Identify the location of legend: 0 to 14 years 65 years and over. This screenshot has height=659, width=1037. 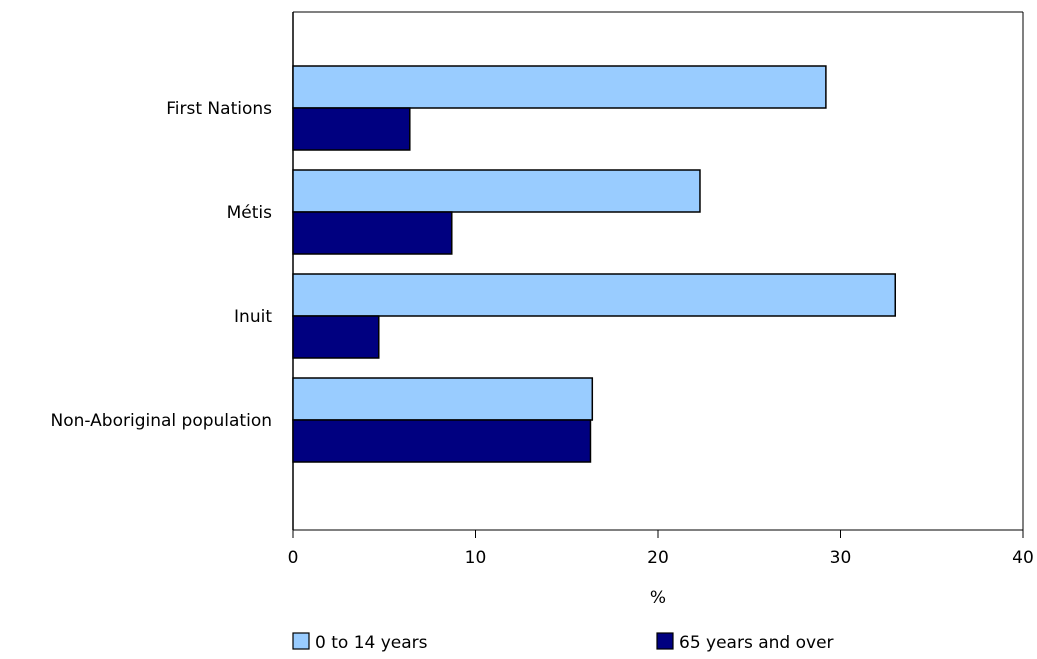
(563, 642).